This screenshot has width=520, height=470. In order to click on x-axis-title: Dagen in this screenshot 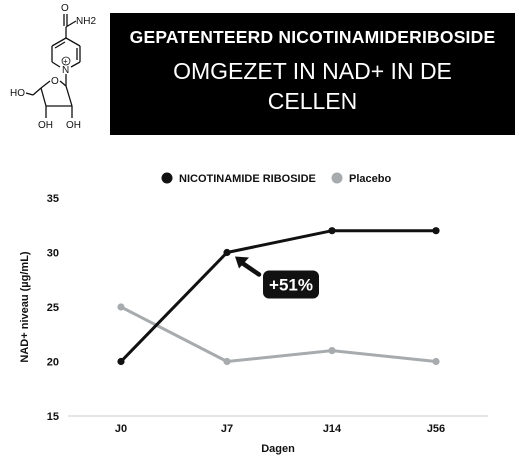, I will do `click(278, 449)`.